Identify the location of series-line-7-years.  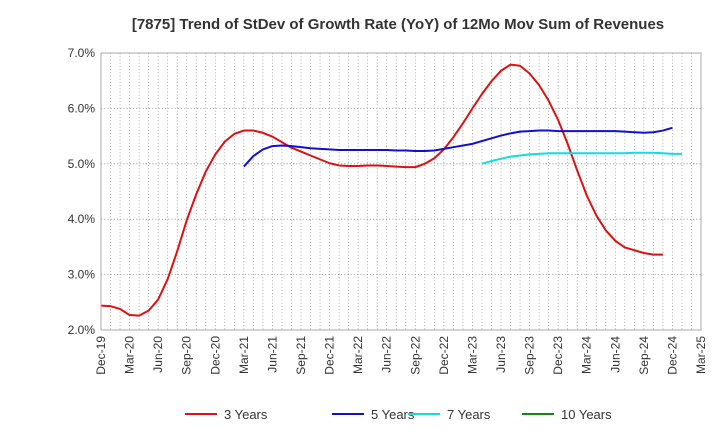
(581, 158).